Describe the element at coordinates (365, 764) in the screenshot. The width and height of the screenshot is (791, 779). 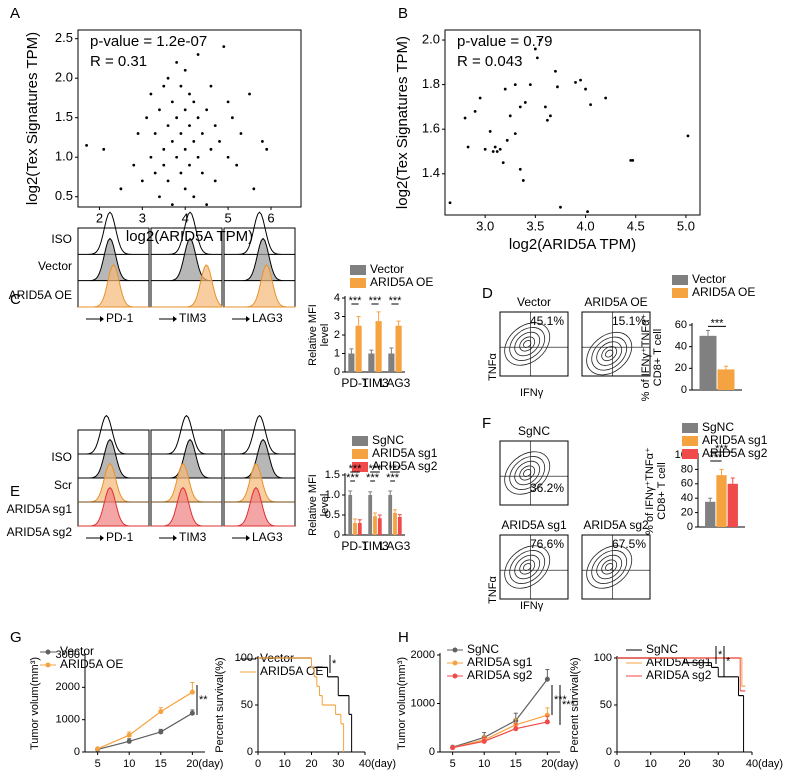
I see `x-tick-label: 40` at that location.